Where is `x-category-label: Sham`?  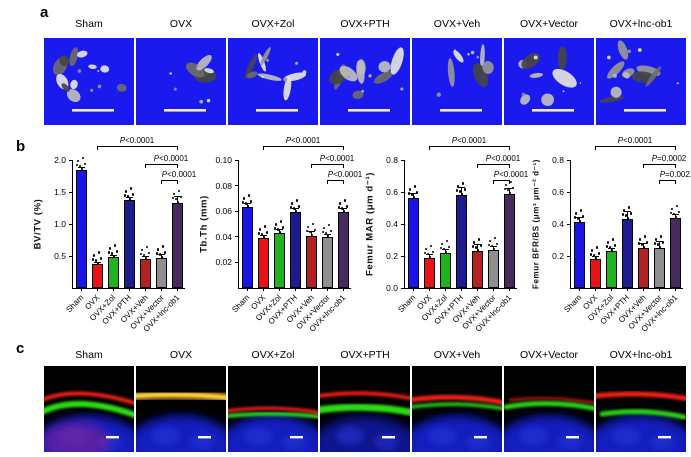
x-category-label: Sham is located at coordinates (75, 304).